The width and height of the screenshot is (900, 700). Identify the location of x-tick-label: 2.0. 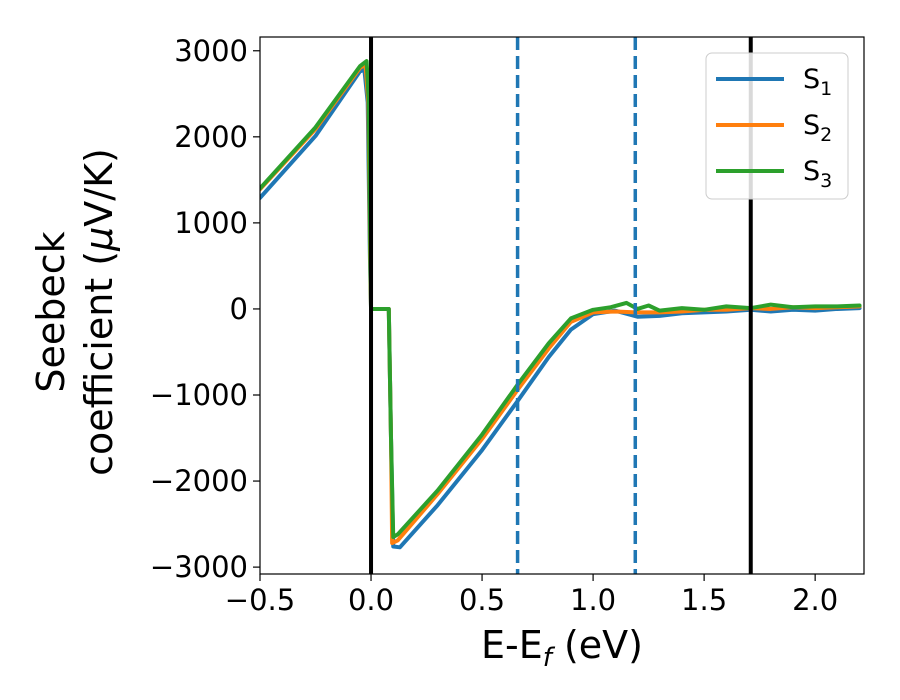
(815, 600).